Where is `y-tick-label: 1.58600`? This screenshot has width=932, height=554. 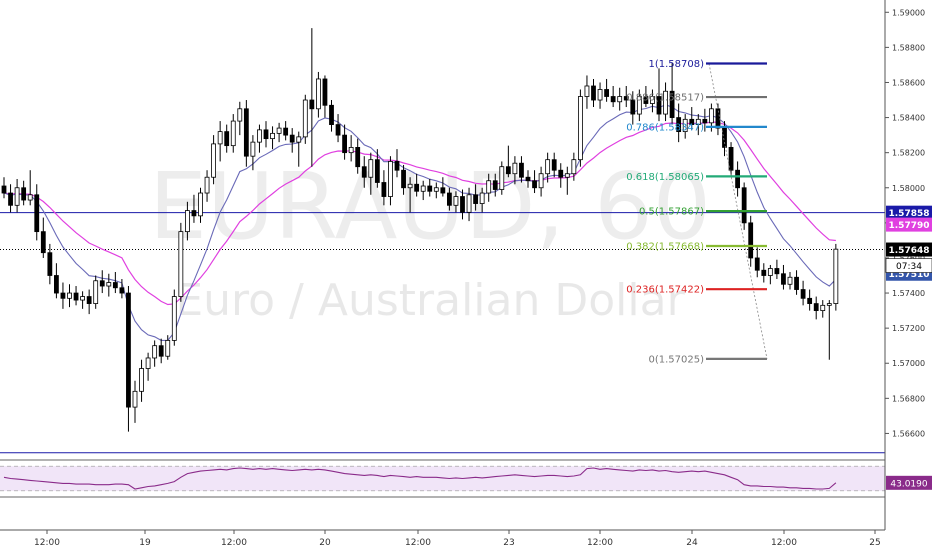
y-tick-label: 1.58600 is located at coordinates (908, 82).